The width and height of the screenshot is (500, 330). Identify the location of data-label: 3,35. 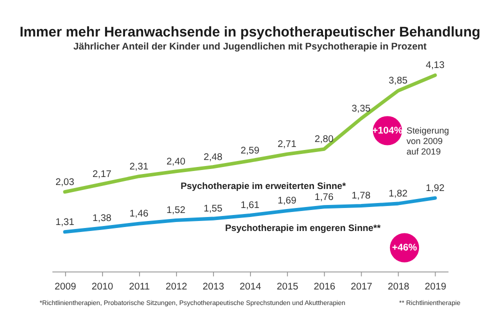
(361, 109).